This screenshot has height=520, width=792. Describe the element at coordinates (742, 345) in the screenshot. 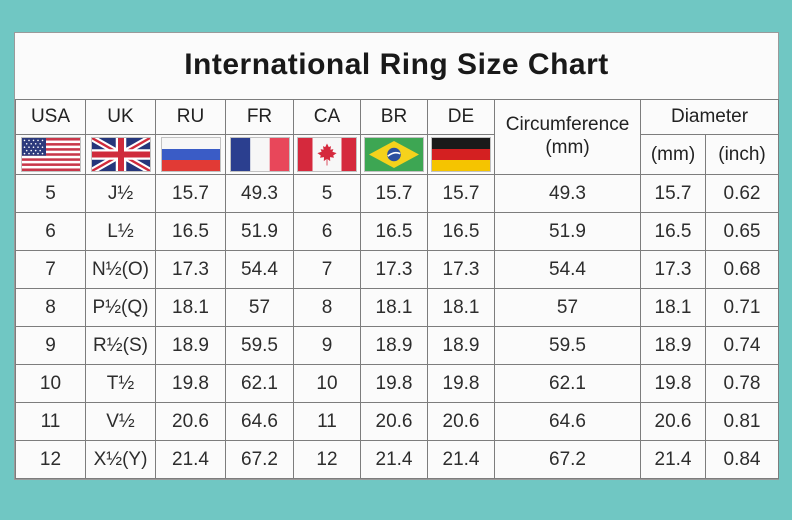

I see `cell-diameter-inch: 0.74` at that location.